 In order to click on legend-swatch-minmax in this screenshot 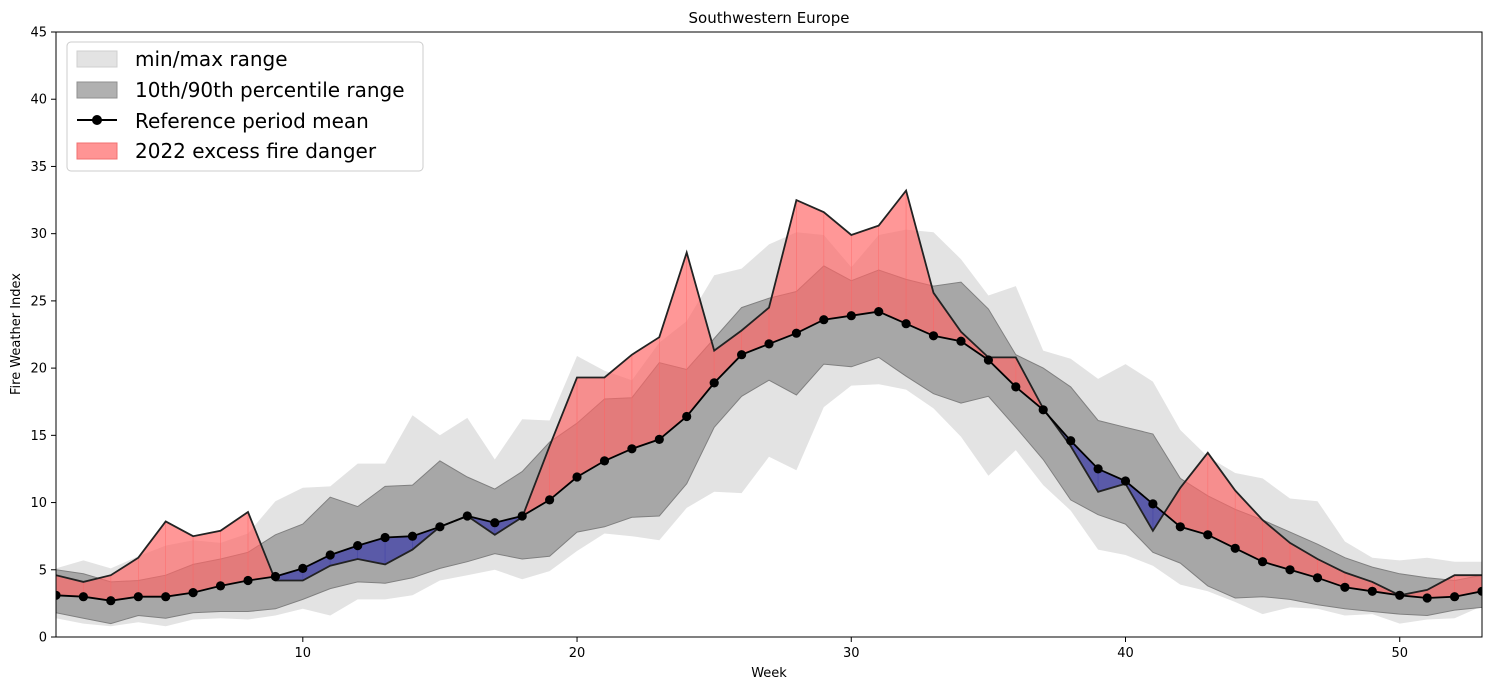, I will do `click(97, 59)`.